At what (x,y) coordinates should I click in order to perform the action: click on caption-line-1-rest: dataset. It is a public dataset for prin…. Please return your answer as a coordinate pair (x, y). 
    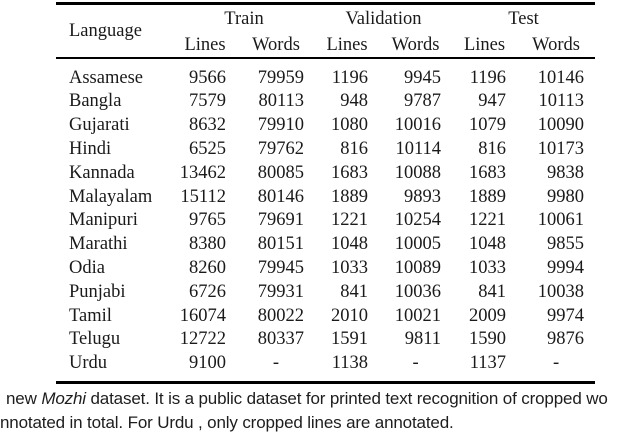
    Looking at the image, I should click on (346, 398).